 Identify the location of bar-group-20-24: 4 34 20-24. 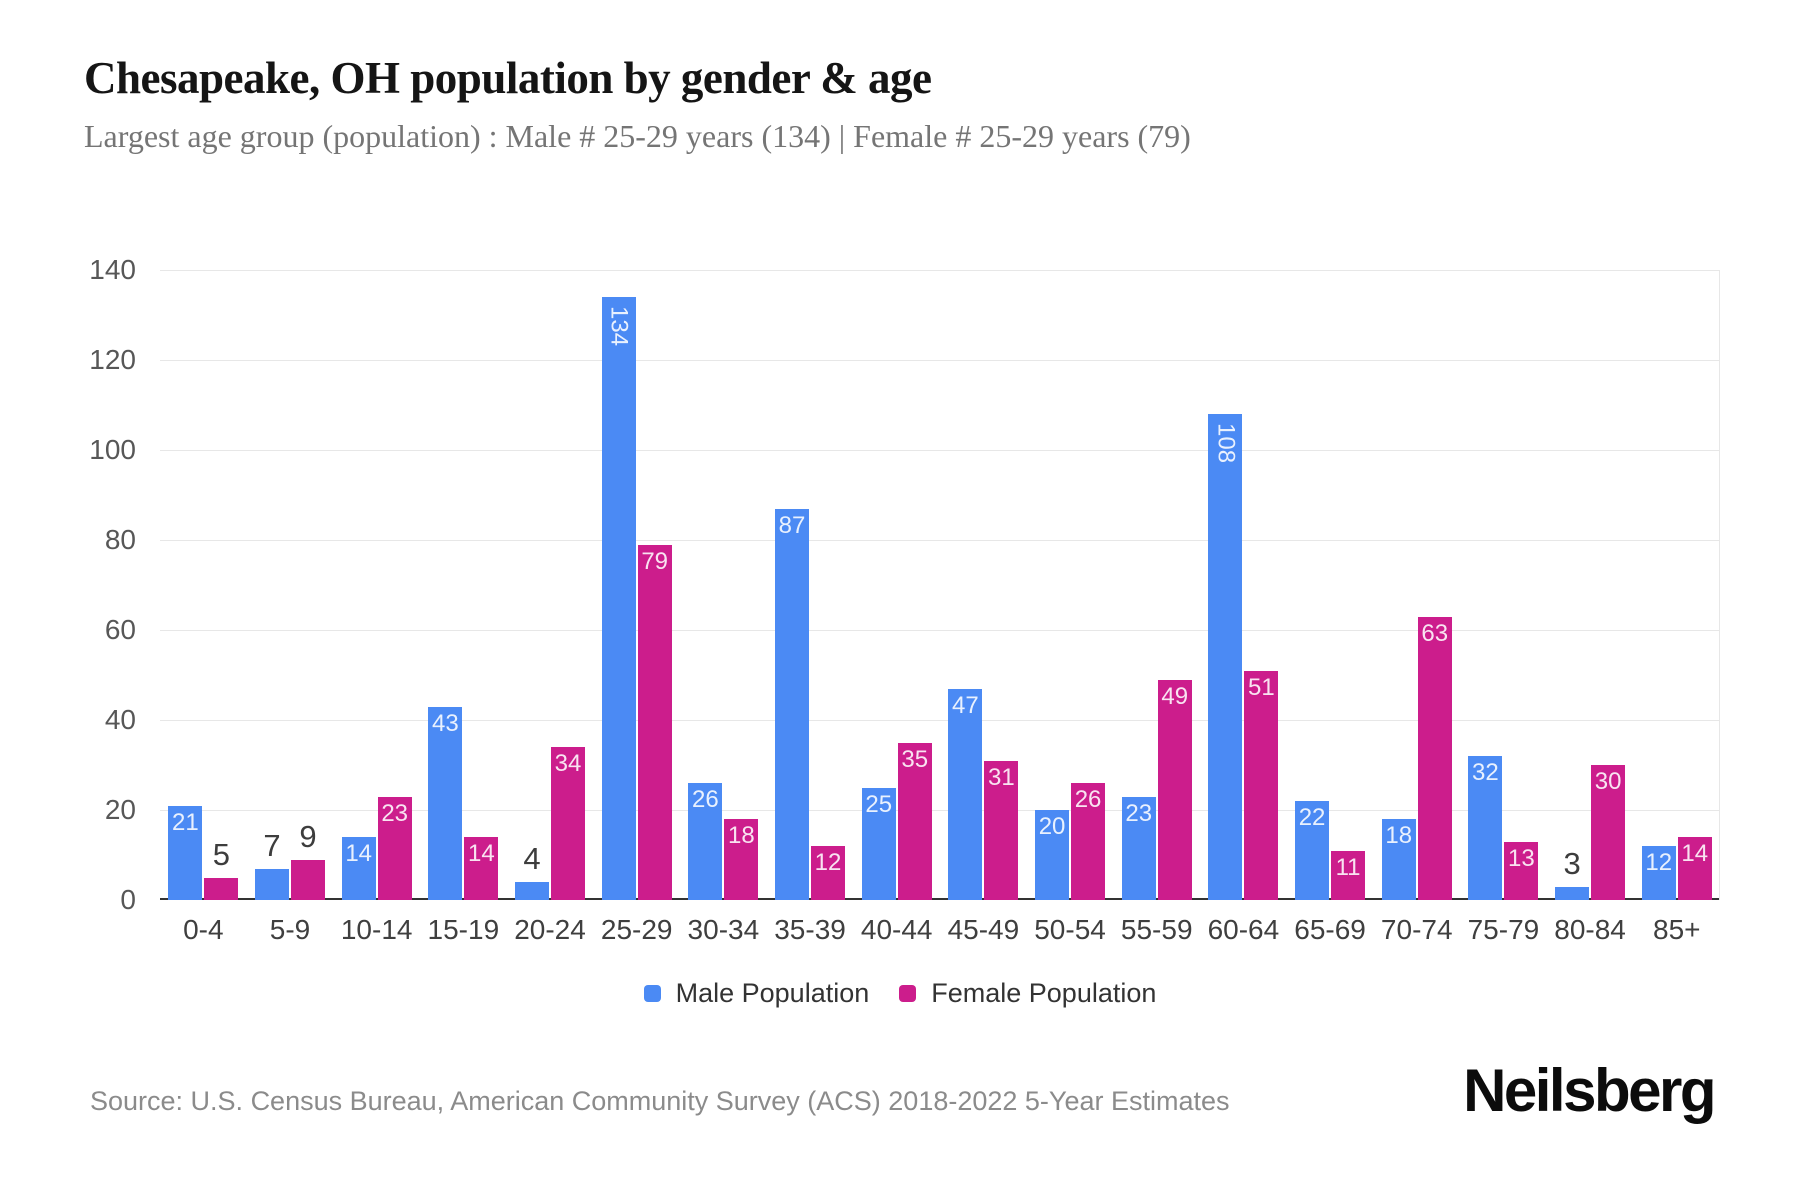
(550, 607).